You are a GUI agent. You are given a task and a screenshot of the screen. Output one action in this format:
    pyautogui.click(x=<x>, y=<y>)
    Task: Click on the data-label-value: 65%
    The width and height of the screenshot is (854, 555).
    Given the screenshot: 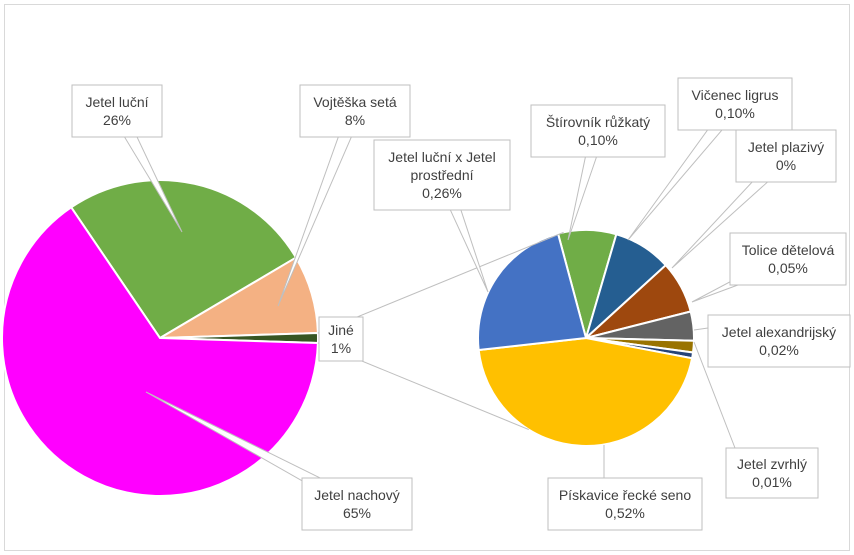 What is the action you would take?
    pyautogui.click(x=357, y=513)
    